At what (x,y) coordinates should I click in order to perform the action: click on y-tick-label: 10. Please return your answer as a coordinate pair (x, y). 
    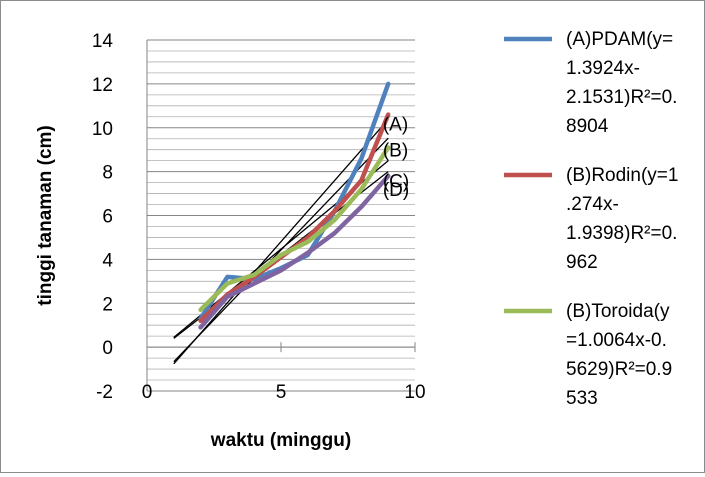
    Looking at the image, I should click on (102, 129).